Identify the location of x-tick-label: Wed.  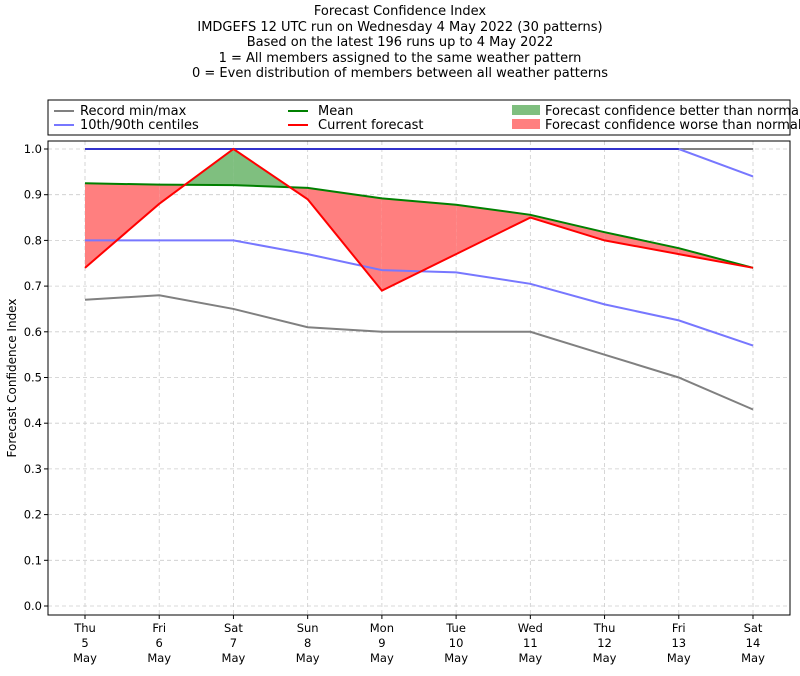
(530, 628).